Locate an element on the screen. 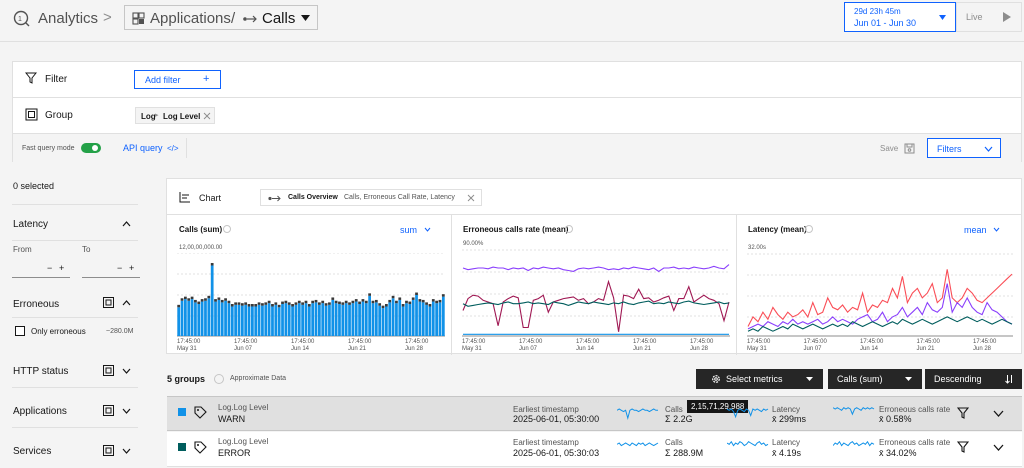 The image size is (1024, 468). filters-dropdown: Filters is located at coordinates (964, 148).